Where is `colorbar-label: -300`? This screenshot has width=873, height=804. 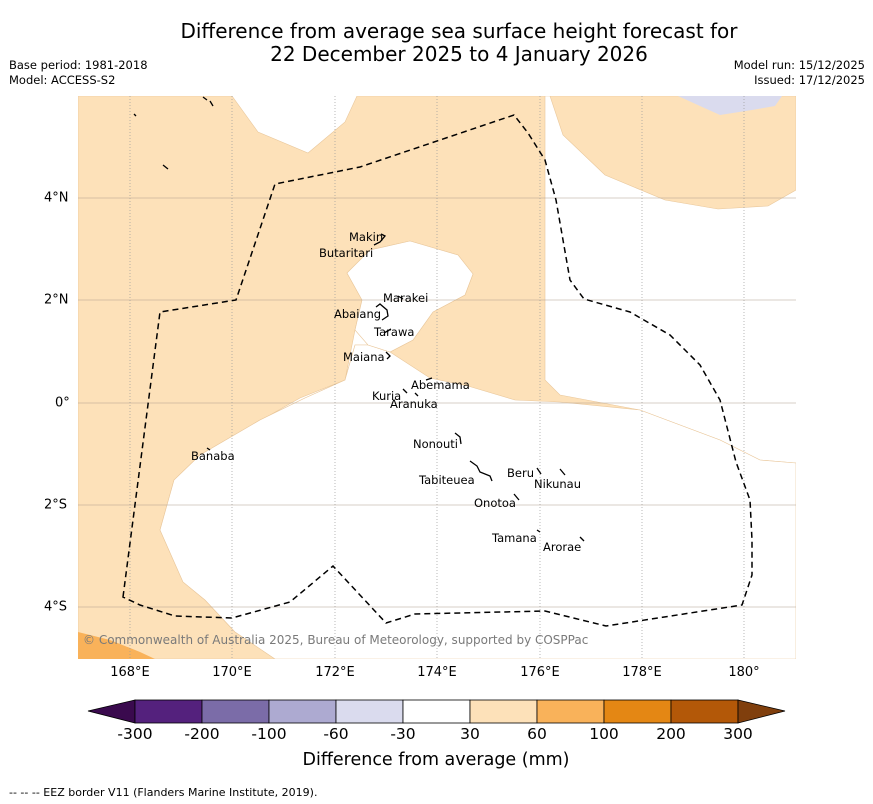
colorbar-label: -300 is located at coordinates (135, 734).